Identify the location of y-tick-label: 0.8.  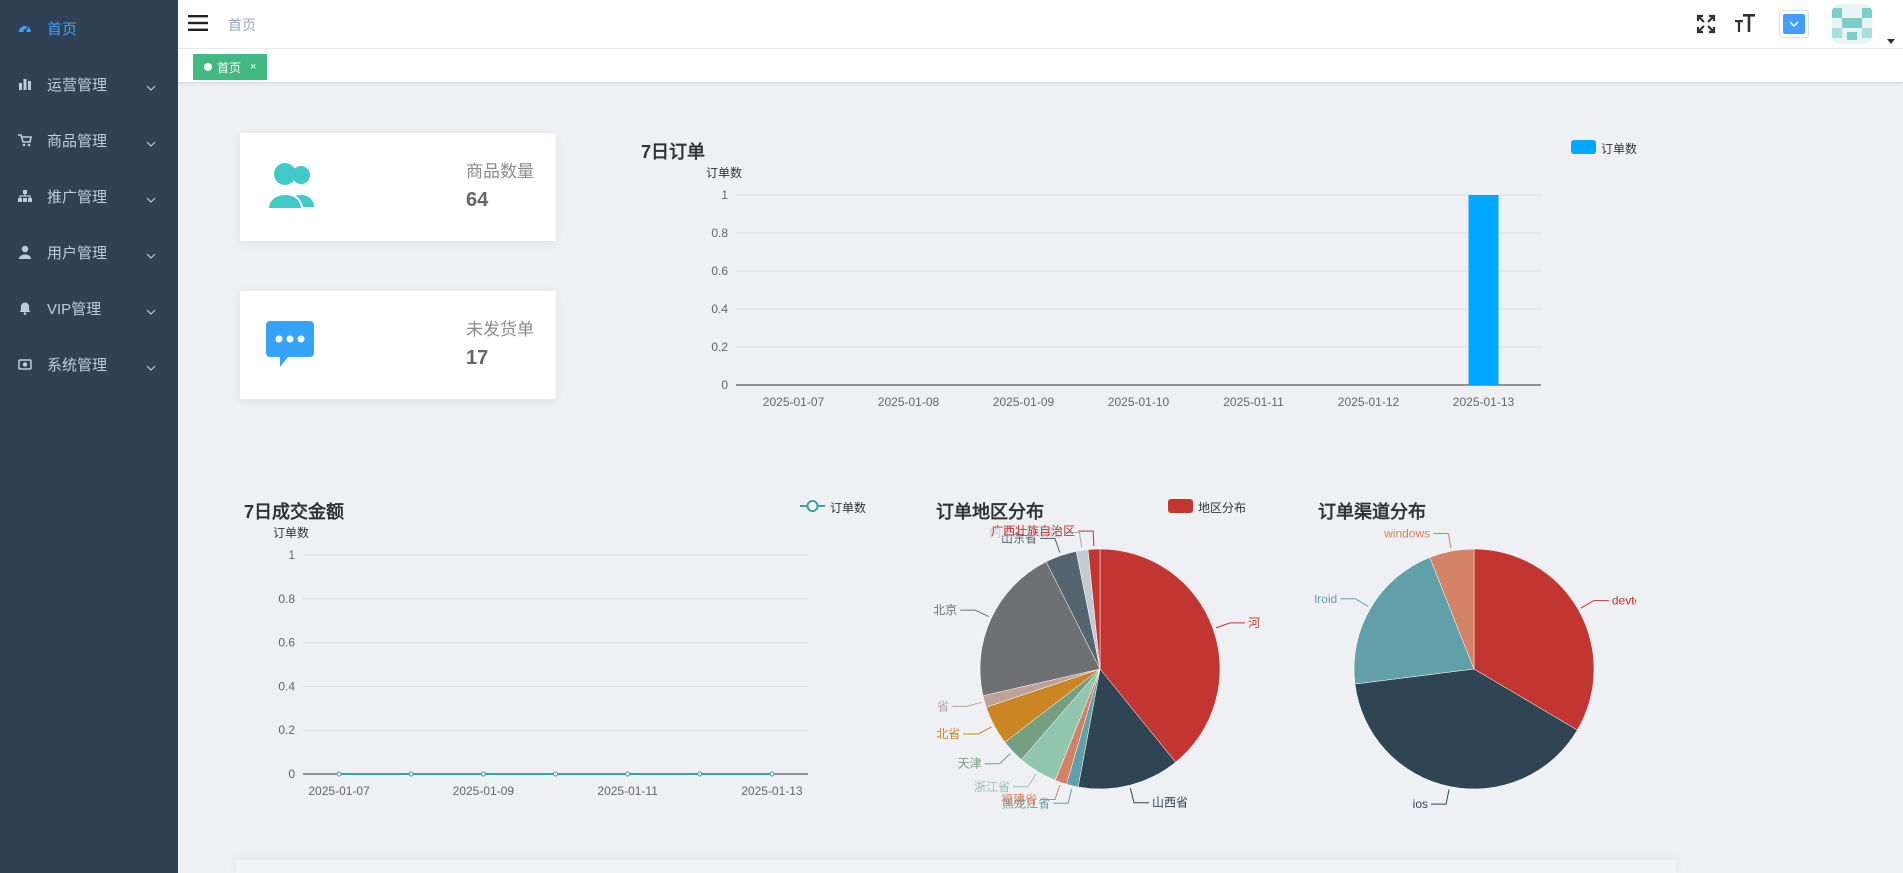
(286, 599).